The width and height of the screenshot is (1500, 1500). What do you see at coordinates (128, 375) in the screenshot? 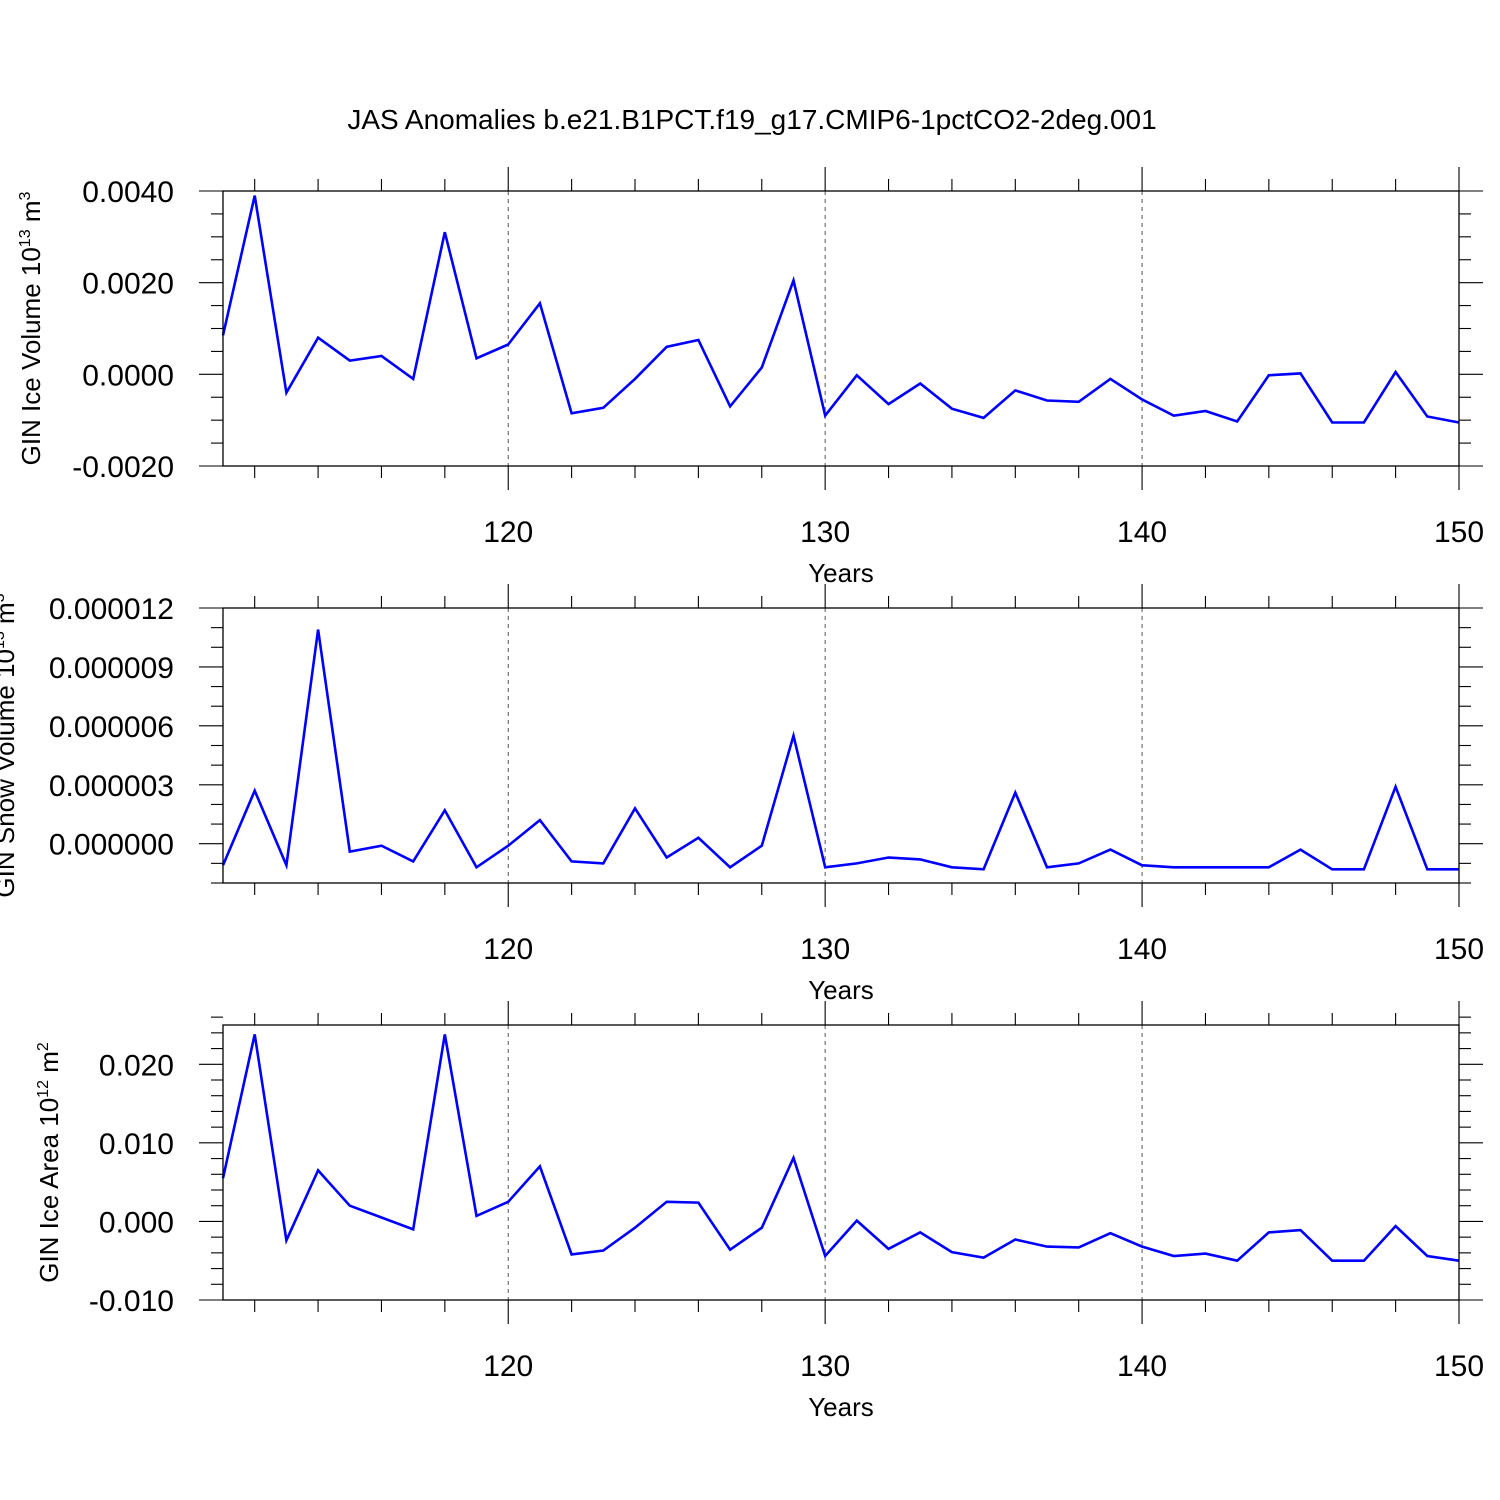
I see `y-tick-label: 0.0000` at bounding box center [128, 375].